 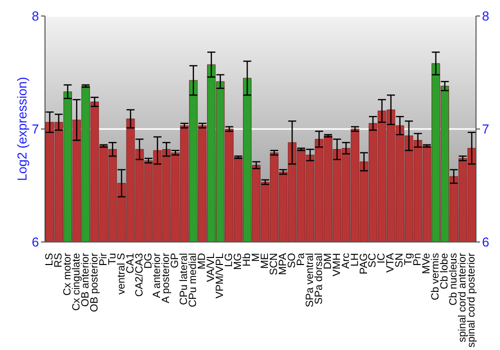 I want to click on x-tick-label: spinal cord posterior, so click(x=472, y=300).